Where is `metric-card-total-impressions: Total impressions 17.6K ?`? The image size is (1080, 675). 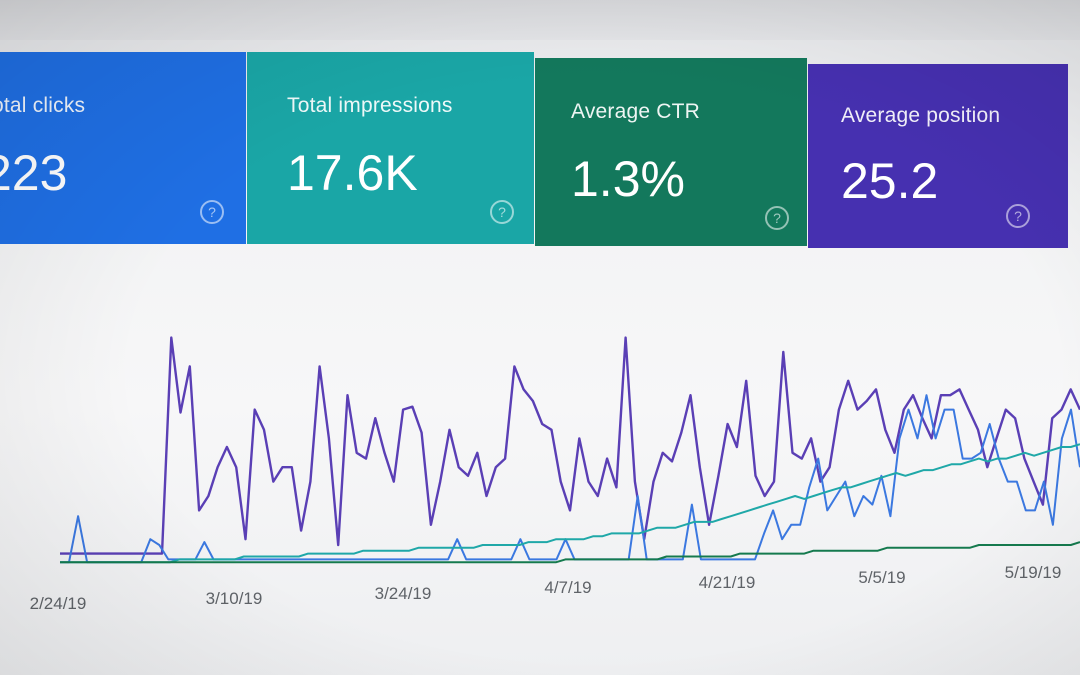 metric-card-total-impressions: Total impressions 17.6K ? is located at coordinates (390, 148).